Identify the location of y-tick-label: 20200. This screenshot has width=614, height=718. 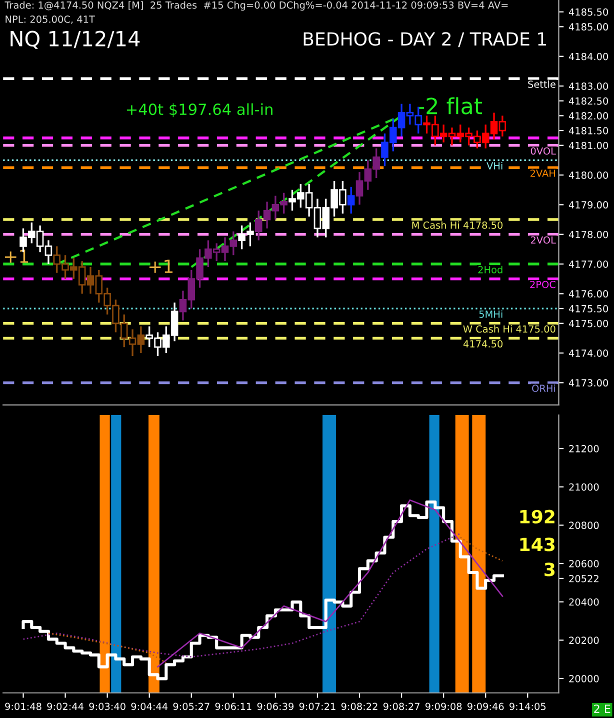
(584, 640).